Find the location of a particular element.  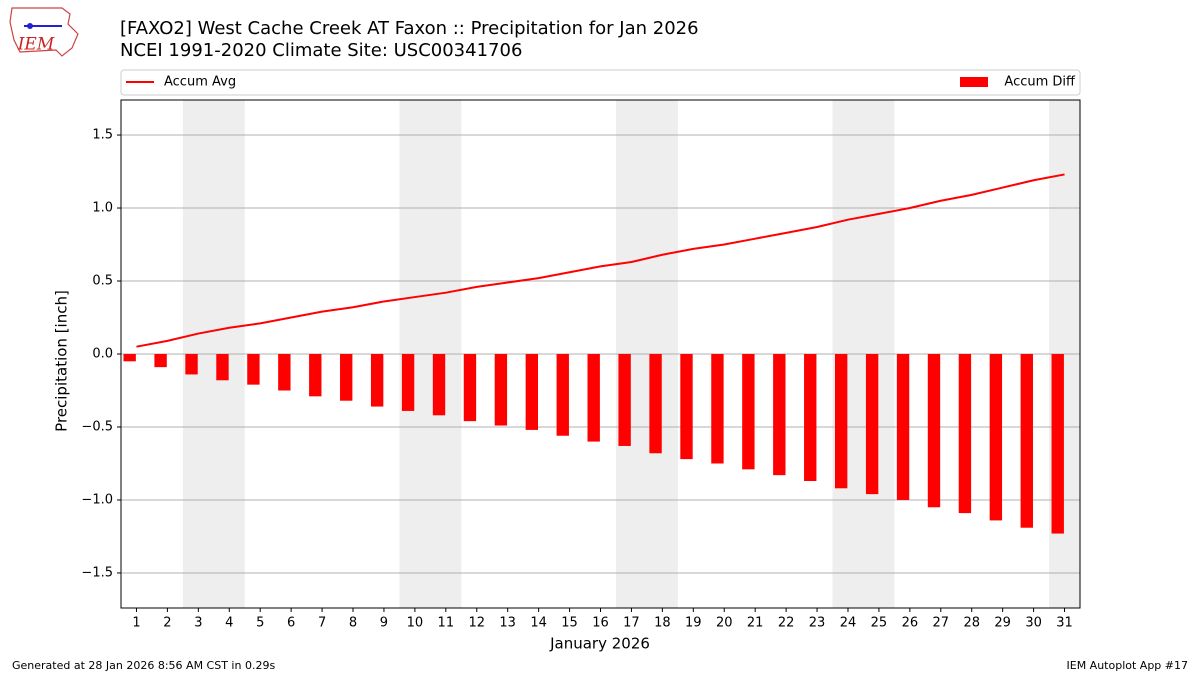

x-tick-label: 8 is located at coordinates (353, 623).